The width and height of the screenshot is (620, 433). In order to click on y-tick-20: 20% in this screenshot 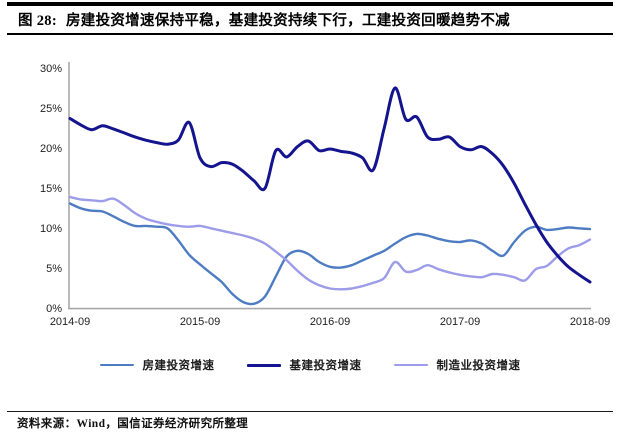, I will do `click(51, 149)`.